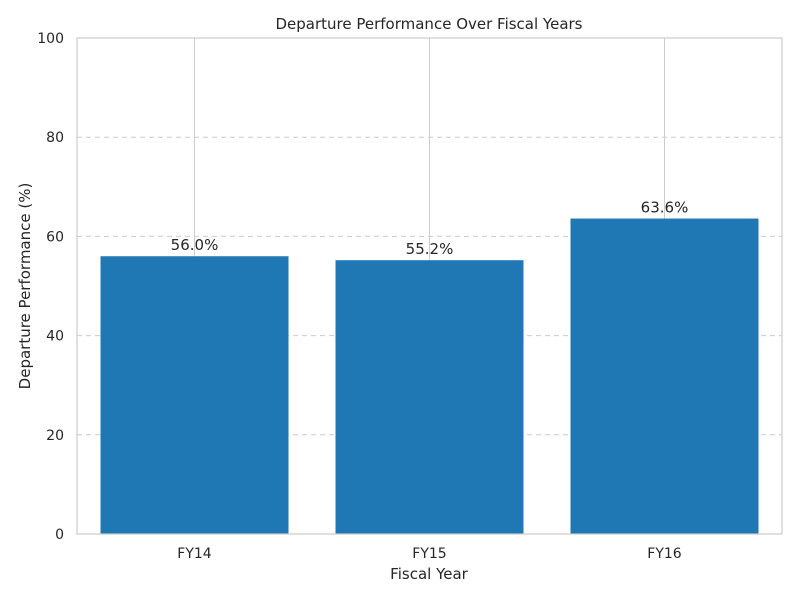 The image size is (800, 604). Describe the element at coordinates (55, 138) in the screenshot. I see `y-tick-label: 80` at that location.